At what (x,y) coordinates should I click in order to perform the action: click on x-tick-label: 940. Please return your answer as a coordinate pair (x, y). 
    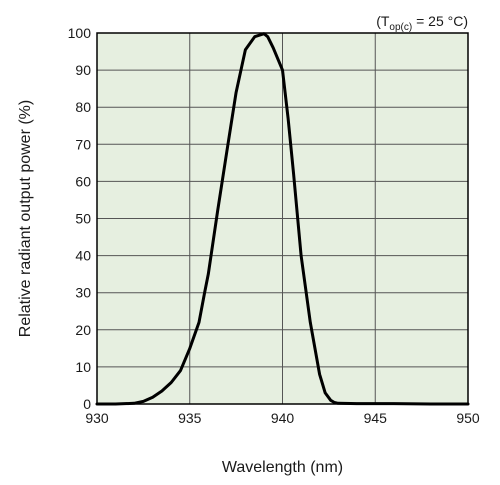
    Looking at the image, I should click on (283, 418).